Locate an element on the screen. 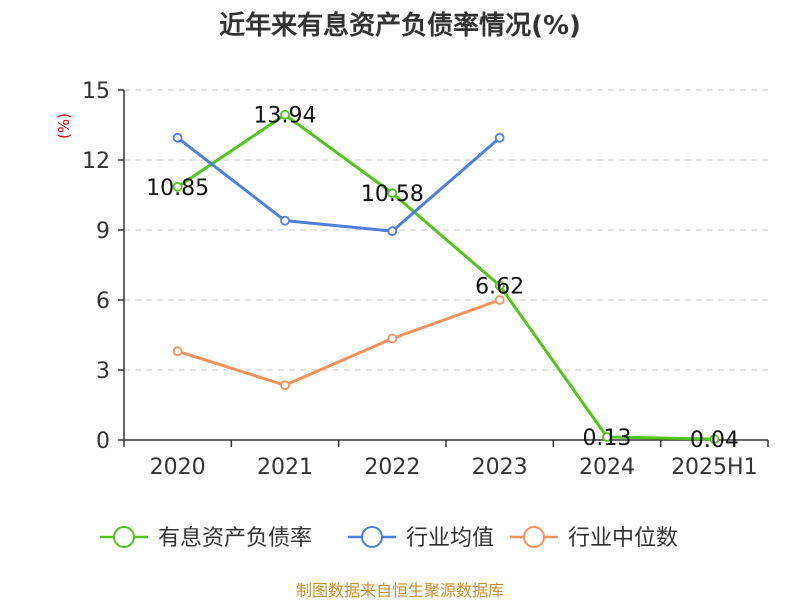  legend-label: 行业中位数 is located at coordinates (623, 538).